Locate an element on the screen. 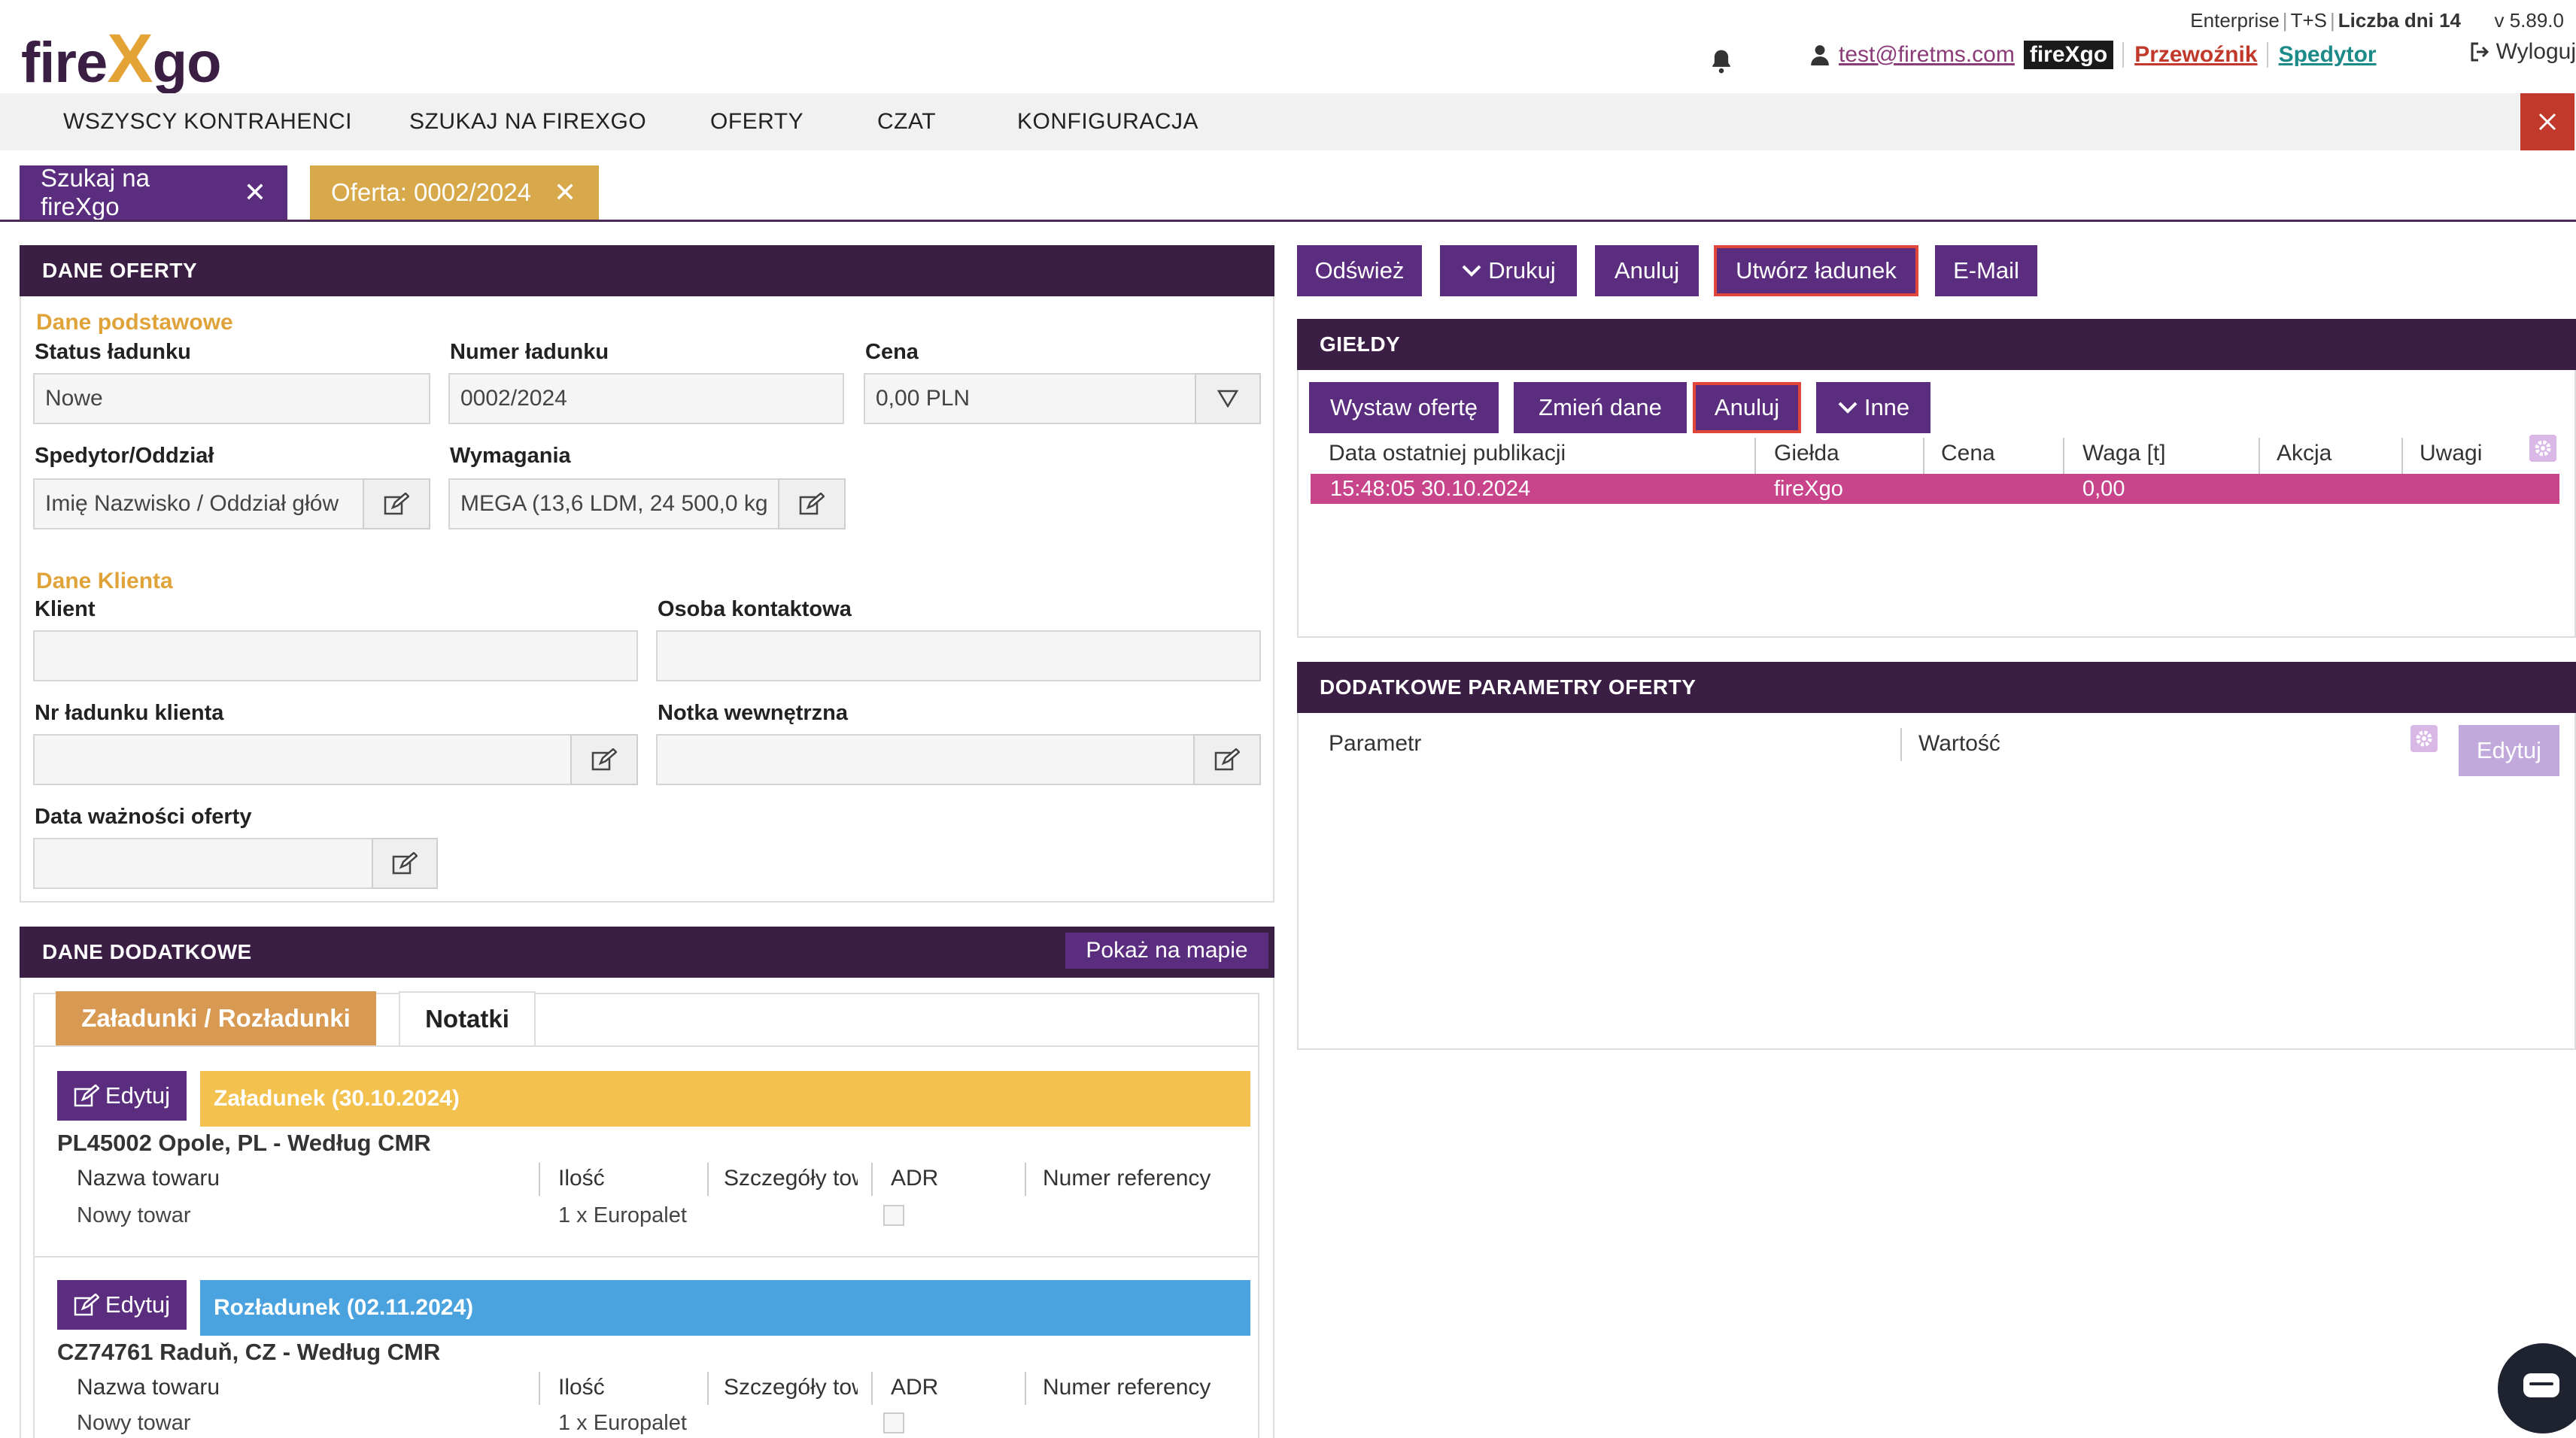 The image size is (2576, 1438). validity-edit-button is located at coordinates (405, 863).